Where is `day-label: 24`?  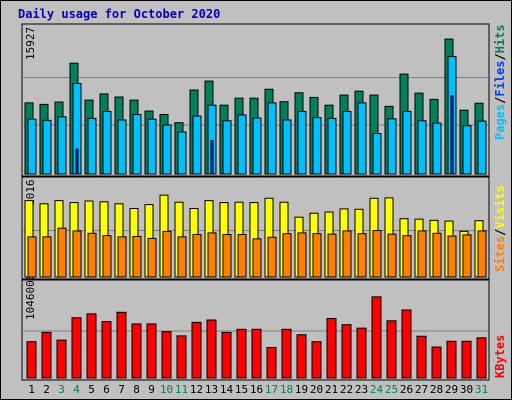
day-label: 24 is located at coordinates (377, 389).